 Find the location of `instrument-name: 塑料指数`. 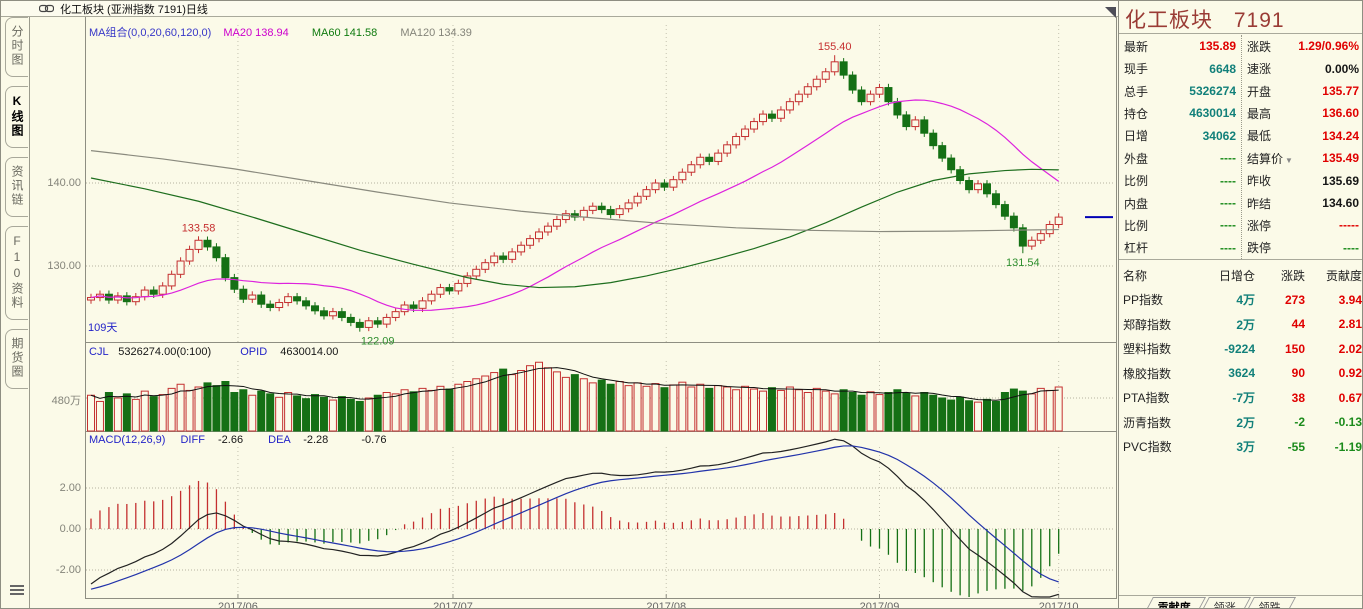

instrument-name: 塑料指数 is located at coordinates (1147, 349).